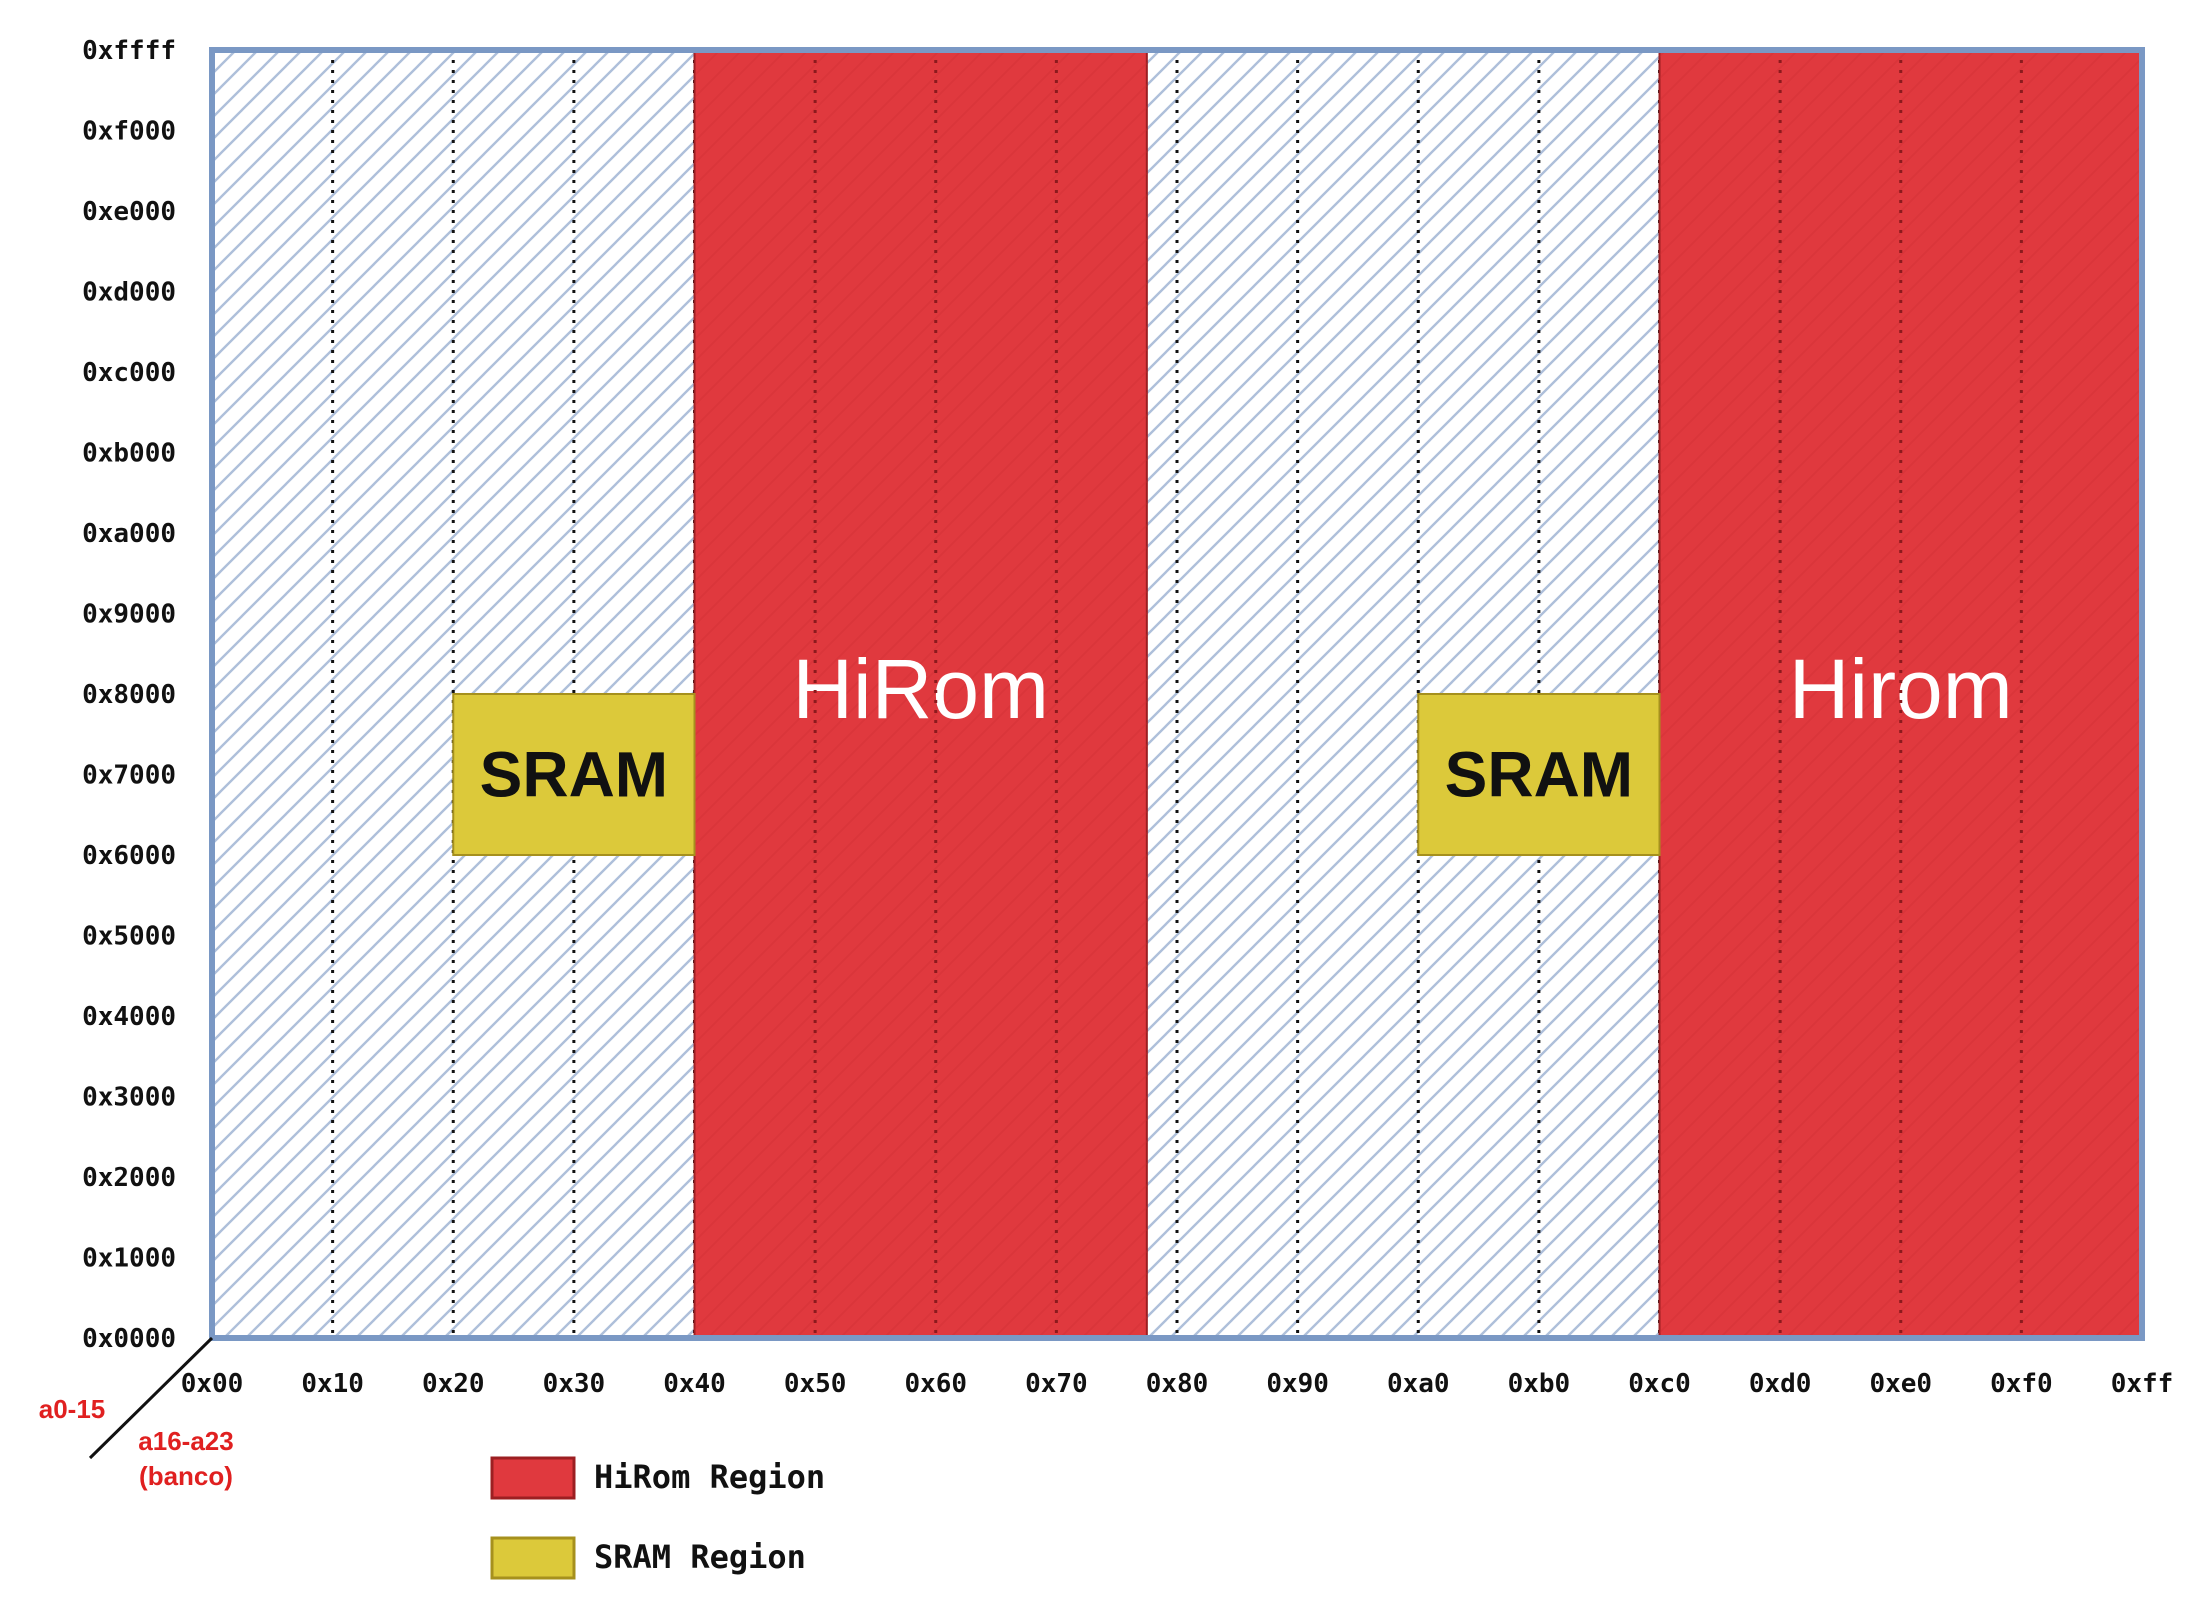 Image resolution: width=2207 pixels, height=1622 pixels. What do you see at coordinates (1056, 1384) in the screenshot?
I see `x-tick-label: 0x70` at bounding box center [1056, 1384].